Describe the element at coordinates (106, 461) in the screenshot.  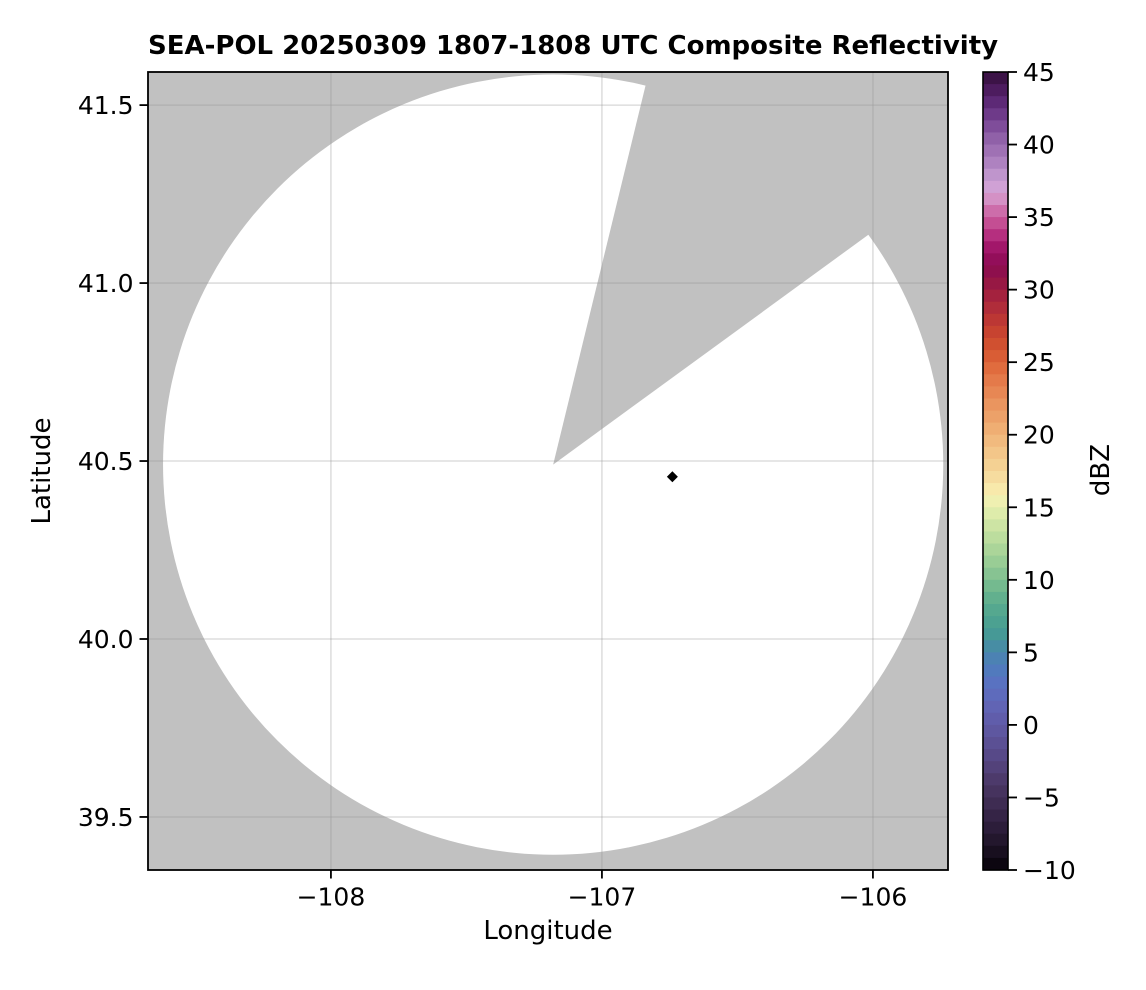
I see `y-tick-label: 40.5` at that location.